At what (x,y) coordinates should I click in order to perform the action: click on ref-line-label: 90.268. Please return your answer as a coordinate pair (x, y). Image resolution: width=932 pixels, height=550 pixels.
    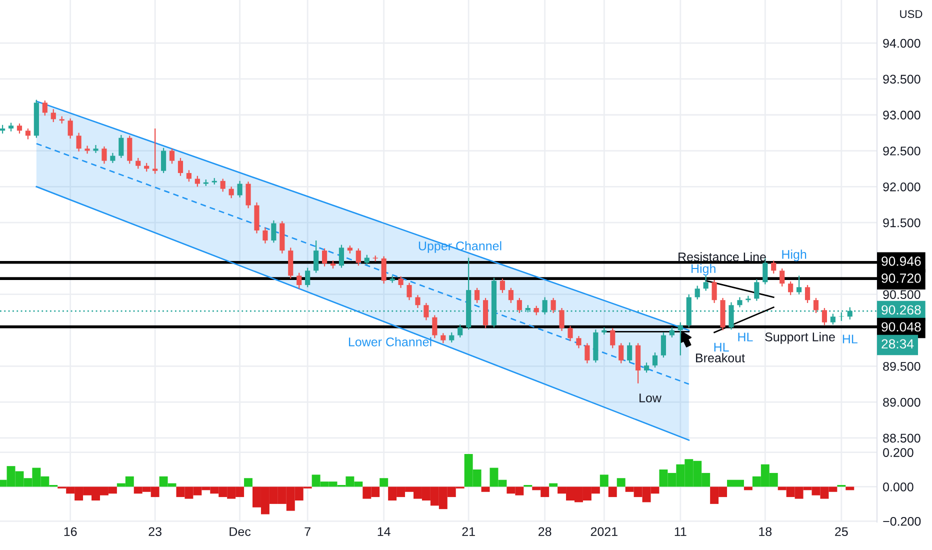
    Looking at the image, I should click on (901, 310).